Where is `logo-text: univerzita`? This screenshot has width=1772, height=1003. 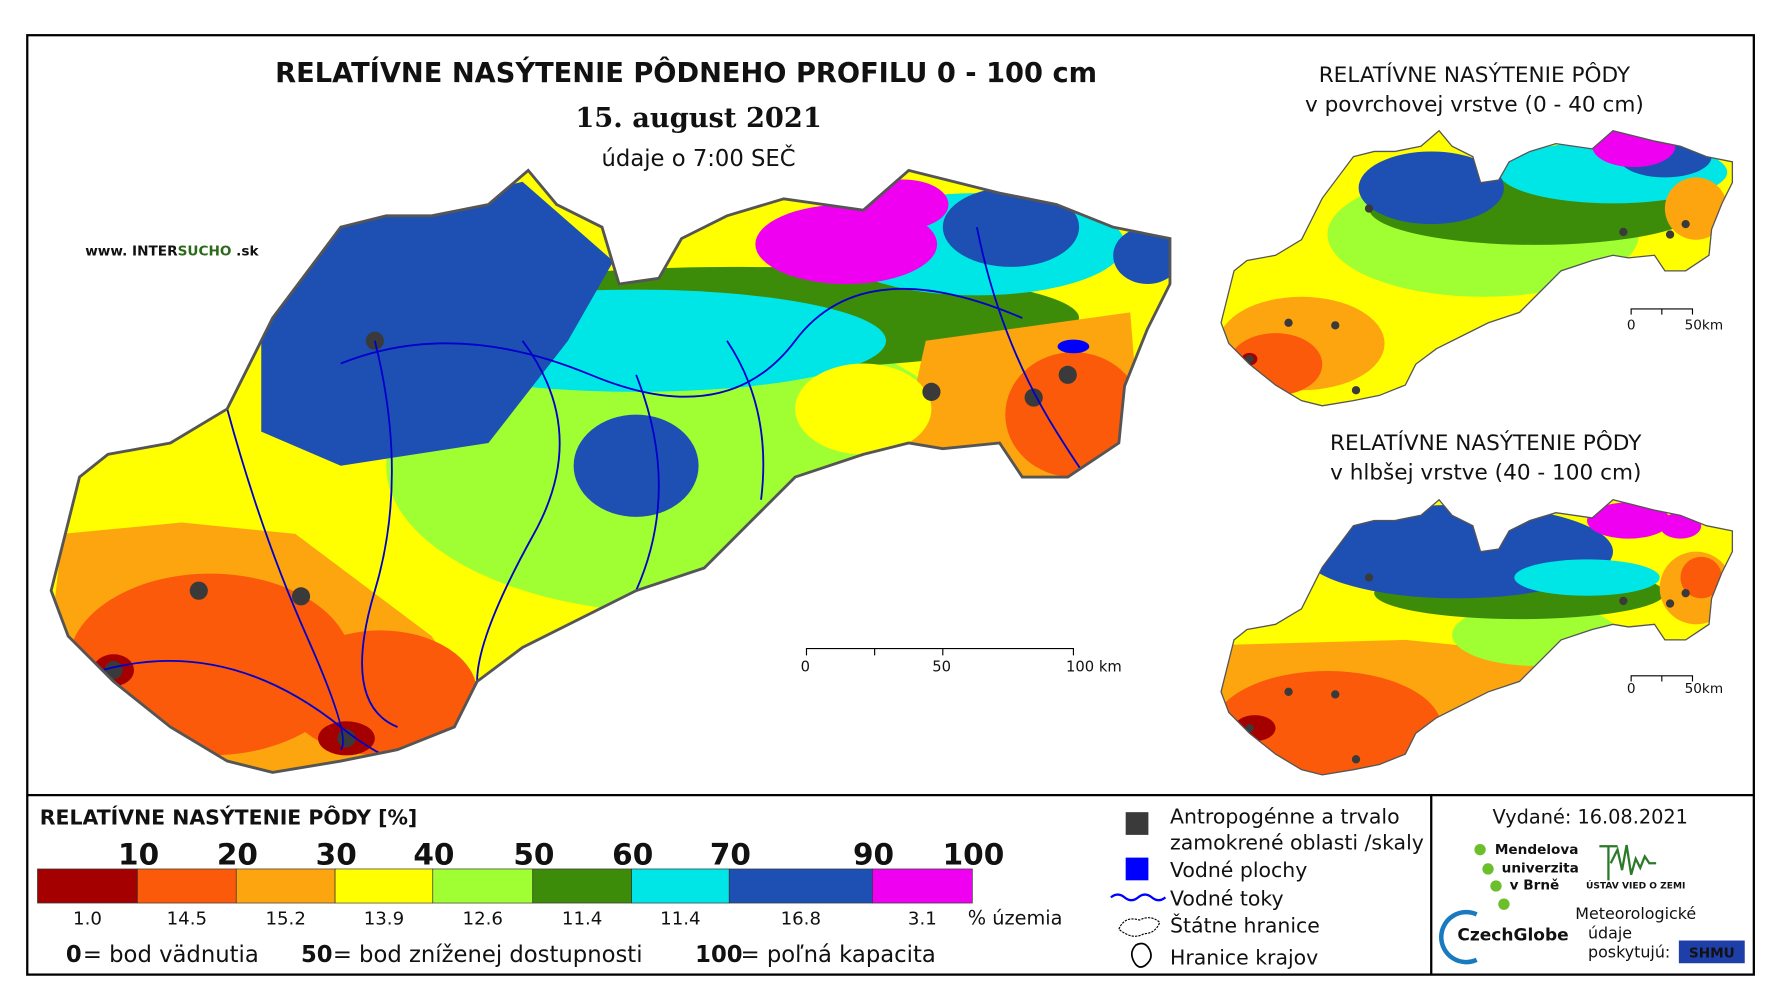 logo-text: univerzita is located at coordinates (1540, 868).